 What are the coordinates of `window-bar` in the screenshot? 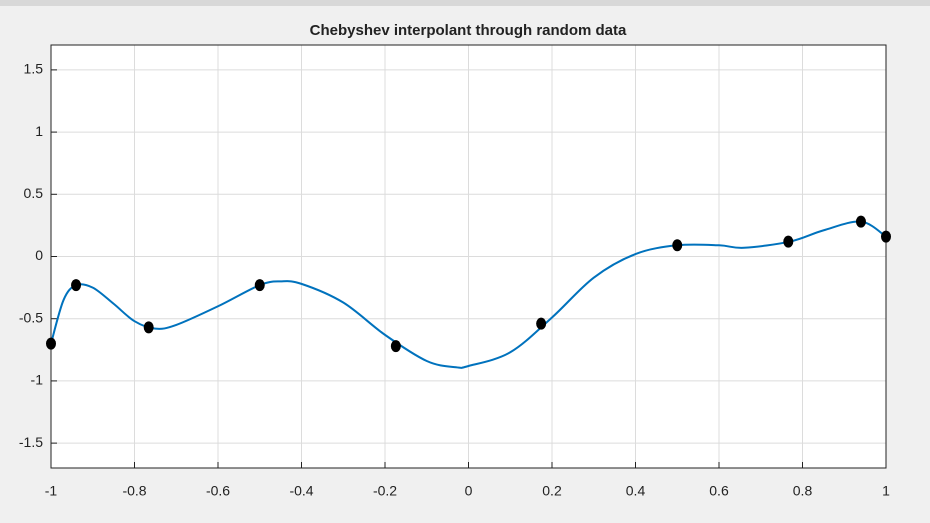 It's located at (465, 3).